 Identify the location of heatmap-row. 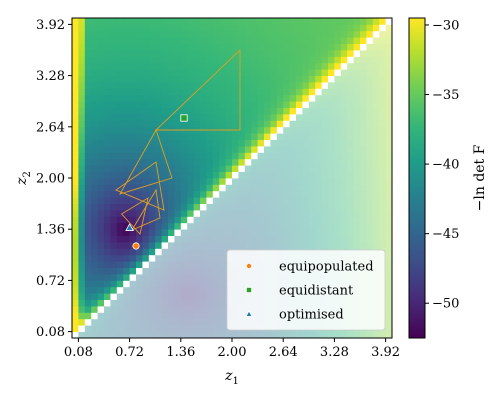
(232, 143).